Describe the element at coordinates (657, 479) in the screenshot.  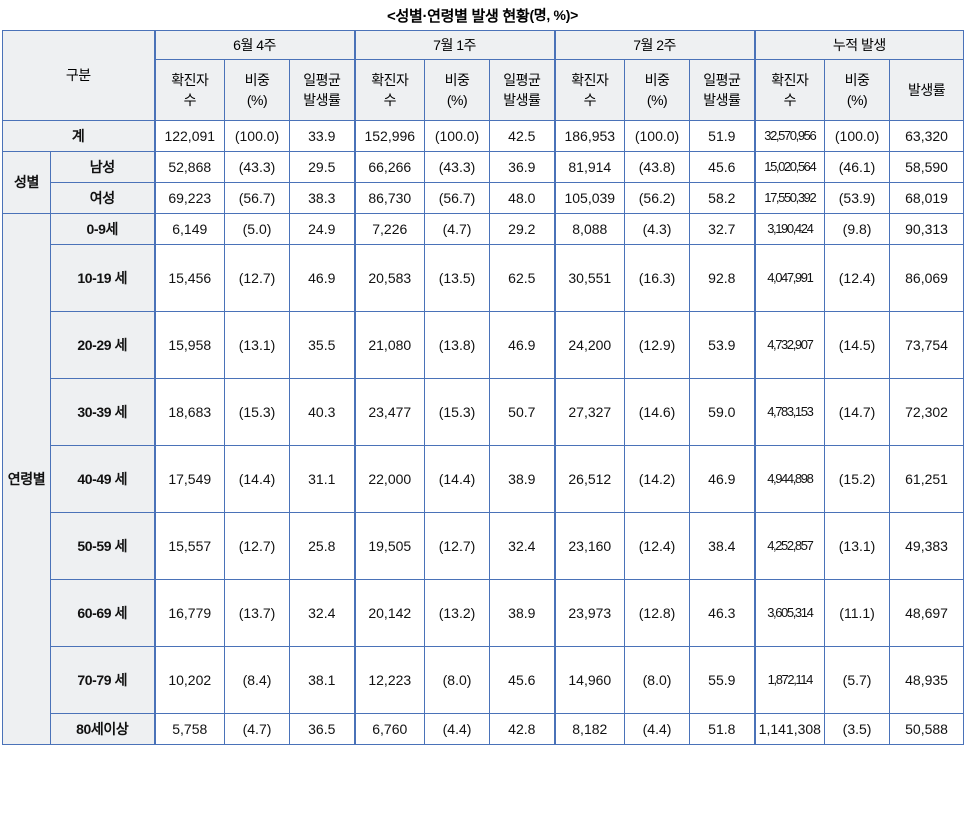
I see `cell-age4-w3-share: (14.2)` at that location.